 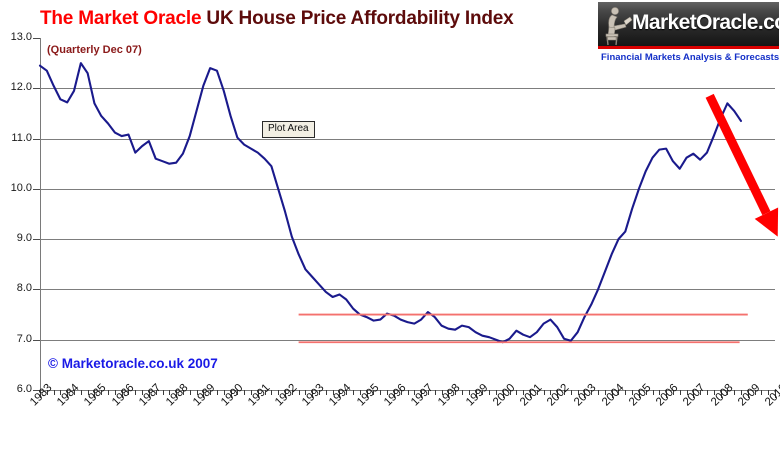 What do you see at coordinates (333, 392) in the screenshot?
I see `x-tick-1993-q4` at bounding box center [333, 392].